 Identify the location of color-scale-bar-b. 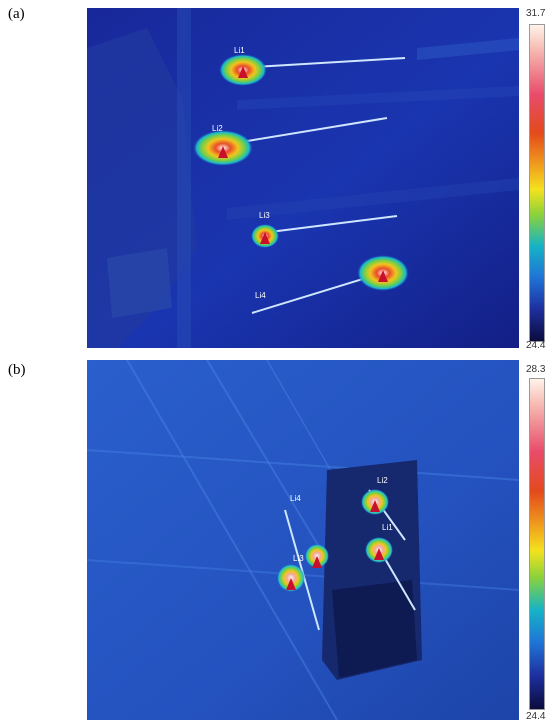
(537, 544).